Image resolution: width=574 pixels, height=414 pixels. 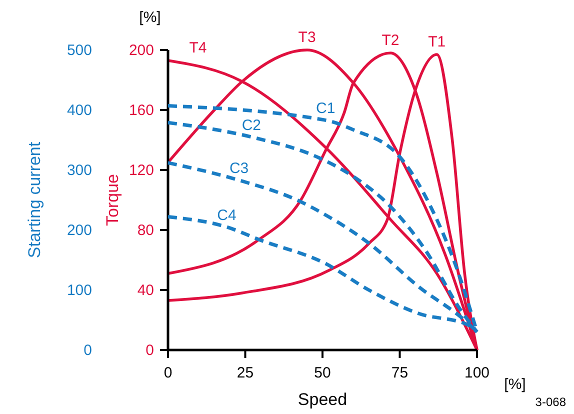 I want to click on x-tick-label: 75, so click(x=399, y=373).